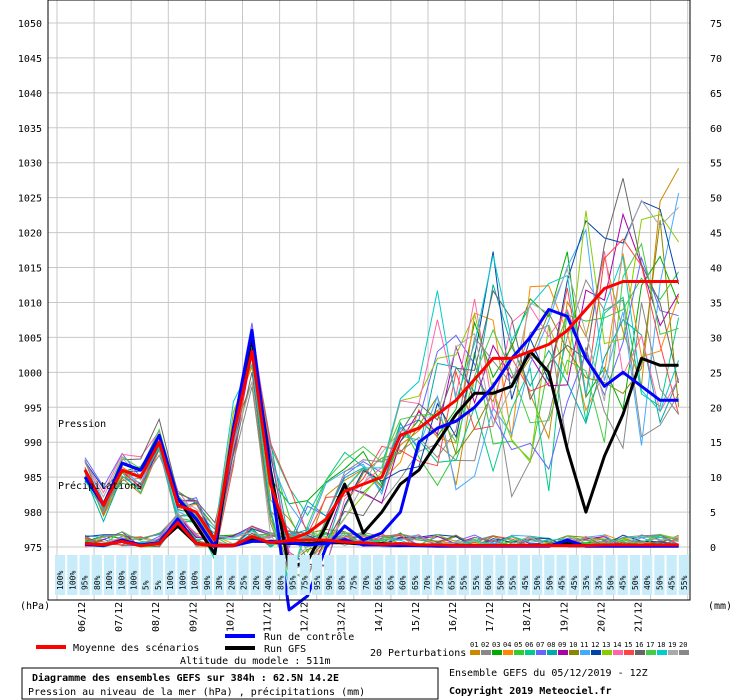 The height and width of the screenshot is (700, 740). Describe the element at coordinates (33, 478) in the screenshot. I see `y-left-tick: 985` at that location.